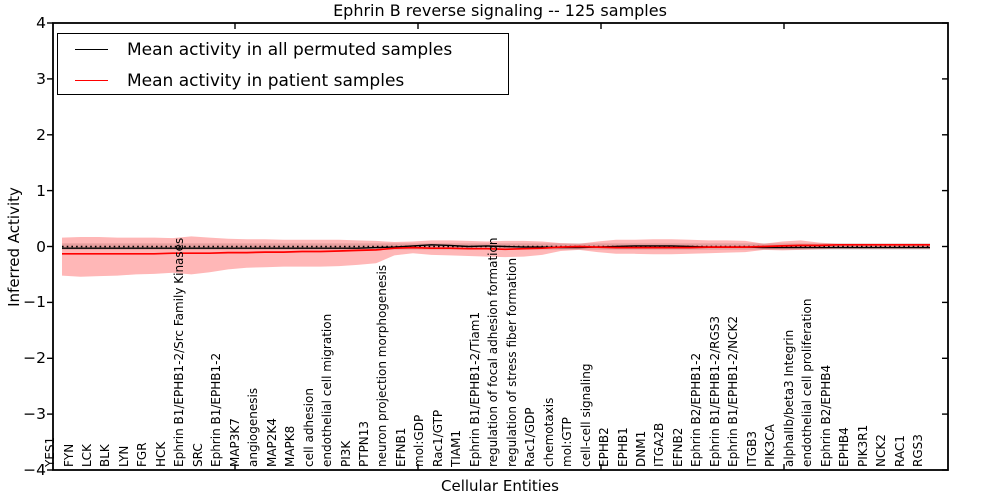  Describe the element at coordinates (123, 456) in the screenshot. I see `x-category-label: LYN` at that location.